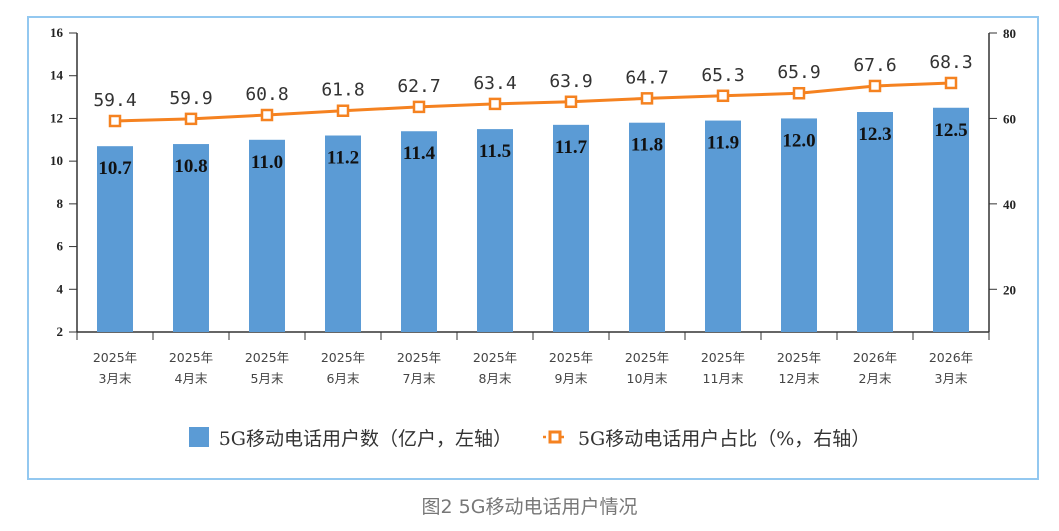 Image resolution: width=1059 pixels, height=531 pixels. Describe the element at coordinates (419, 153) in the screenshot. I see `bar-value-label: 11.4` at that location.